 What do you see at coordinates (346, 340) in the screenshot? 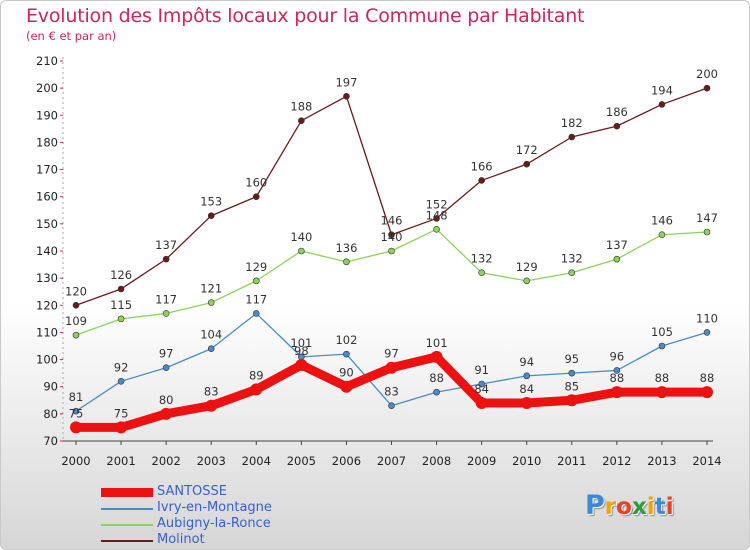
I see `data-label-ivry-en-montagne: 102` at bounding box center [346, 340].